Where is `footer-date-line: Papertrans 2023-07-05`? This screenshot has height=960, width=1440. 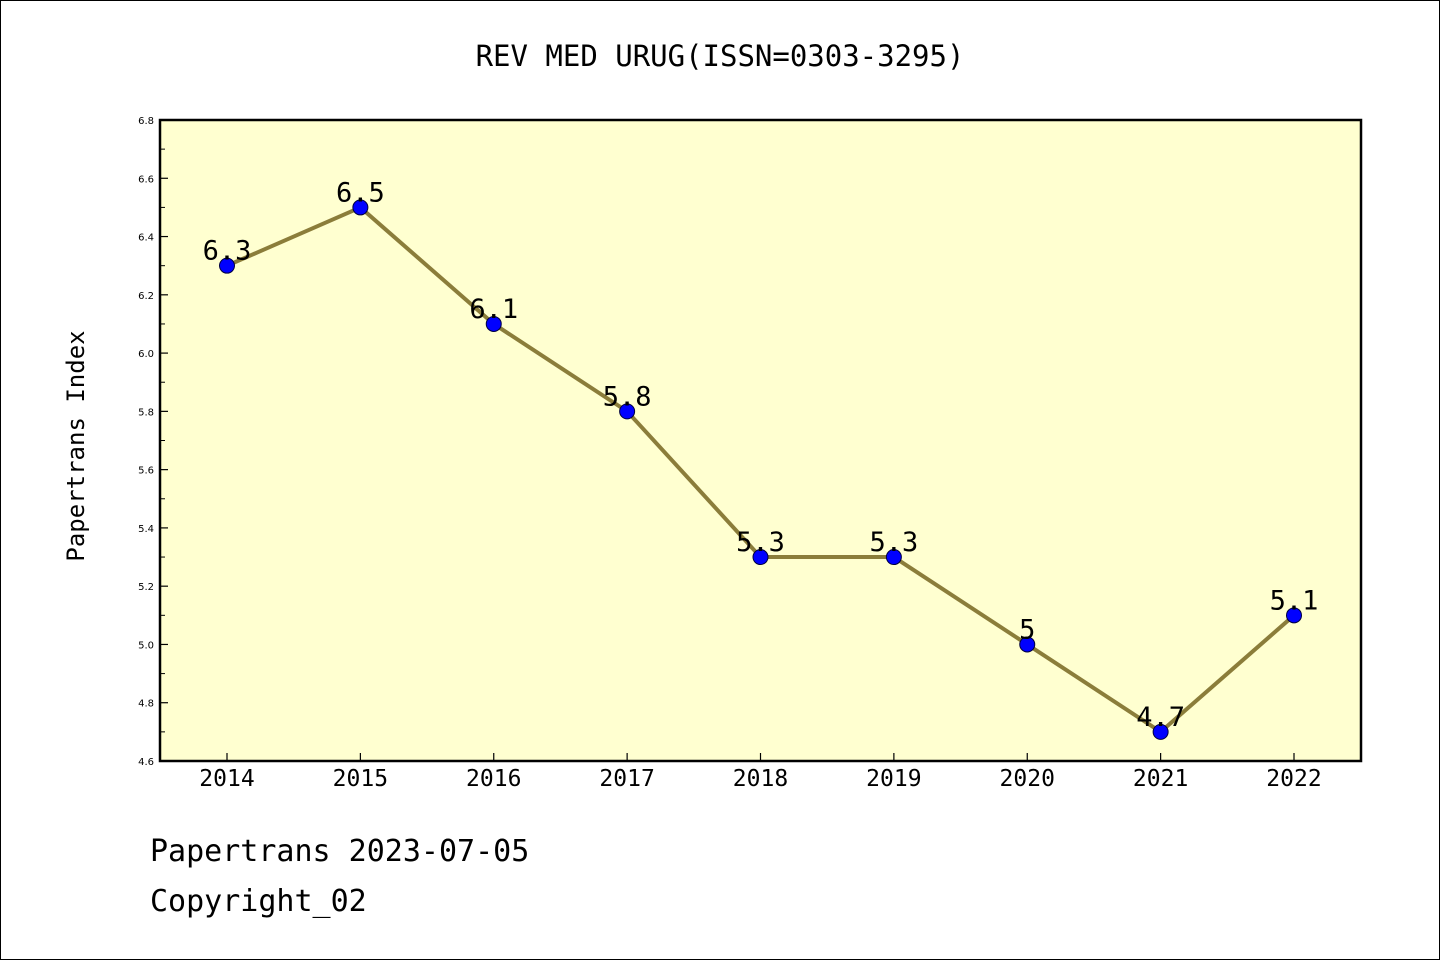 footer-date-line: Papertrans 2023-07-05 is located at coordinates (340, 851).